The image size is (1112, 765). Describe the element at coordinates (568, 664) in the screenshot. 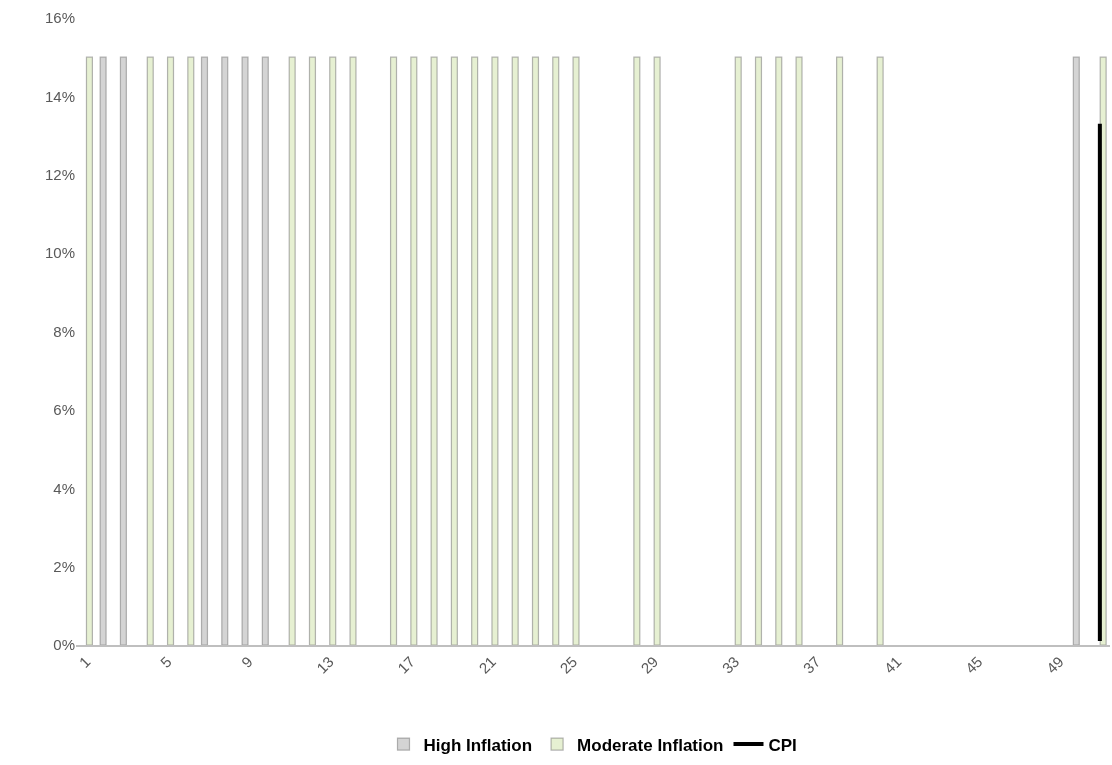

I see `x-tick-label: 25` at that location.